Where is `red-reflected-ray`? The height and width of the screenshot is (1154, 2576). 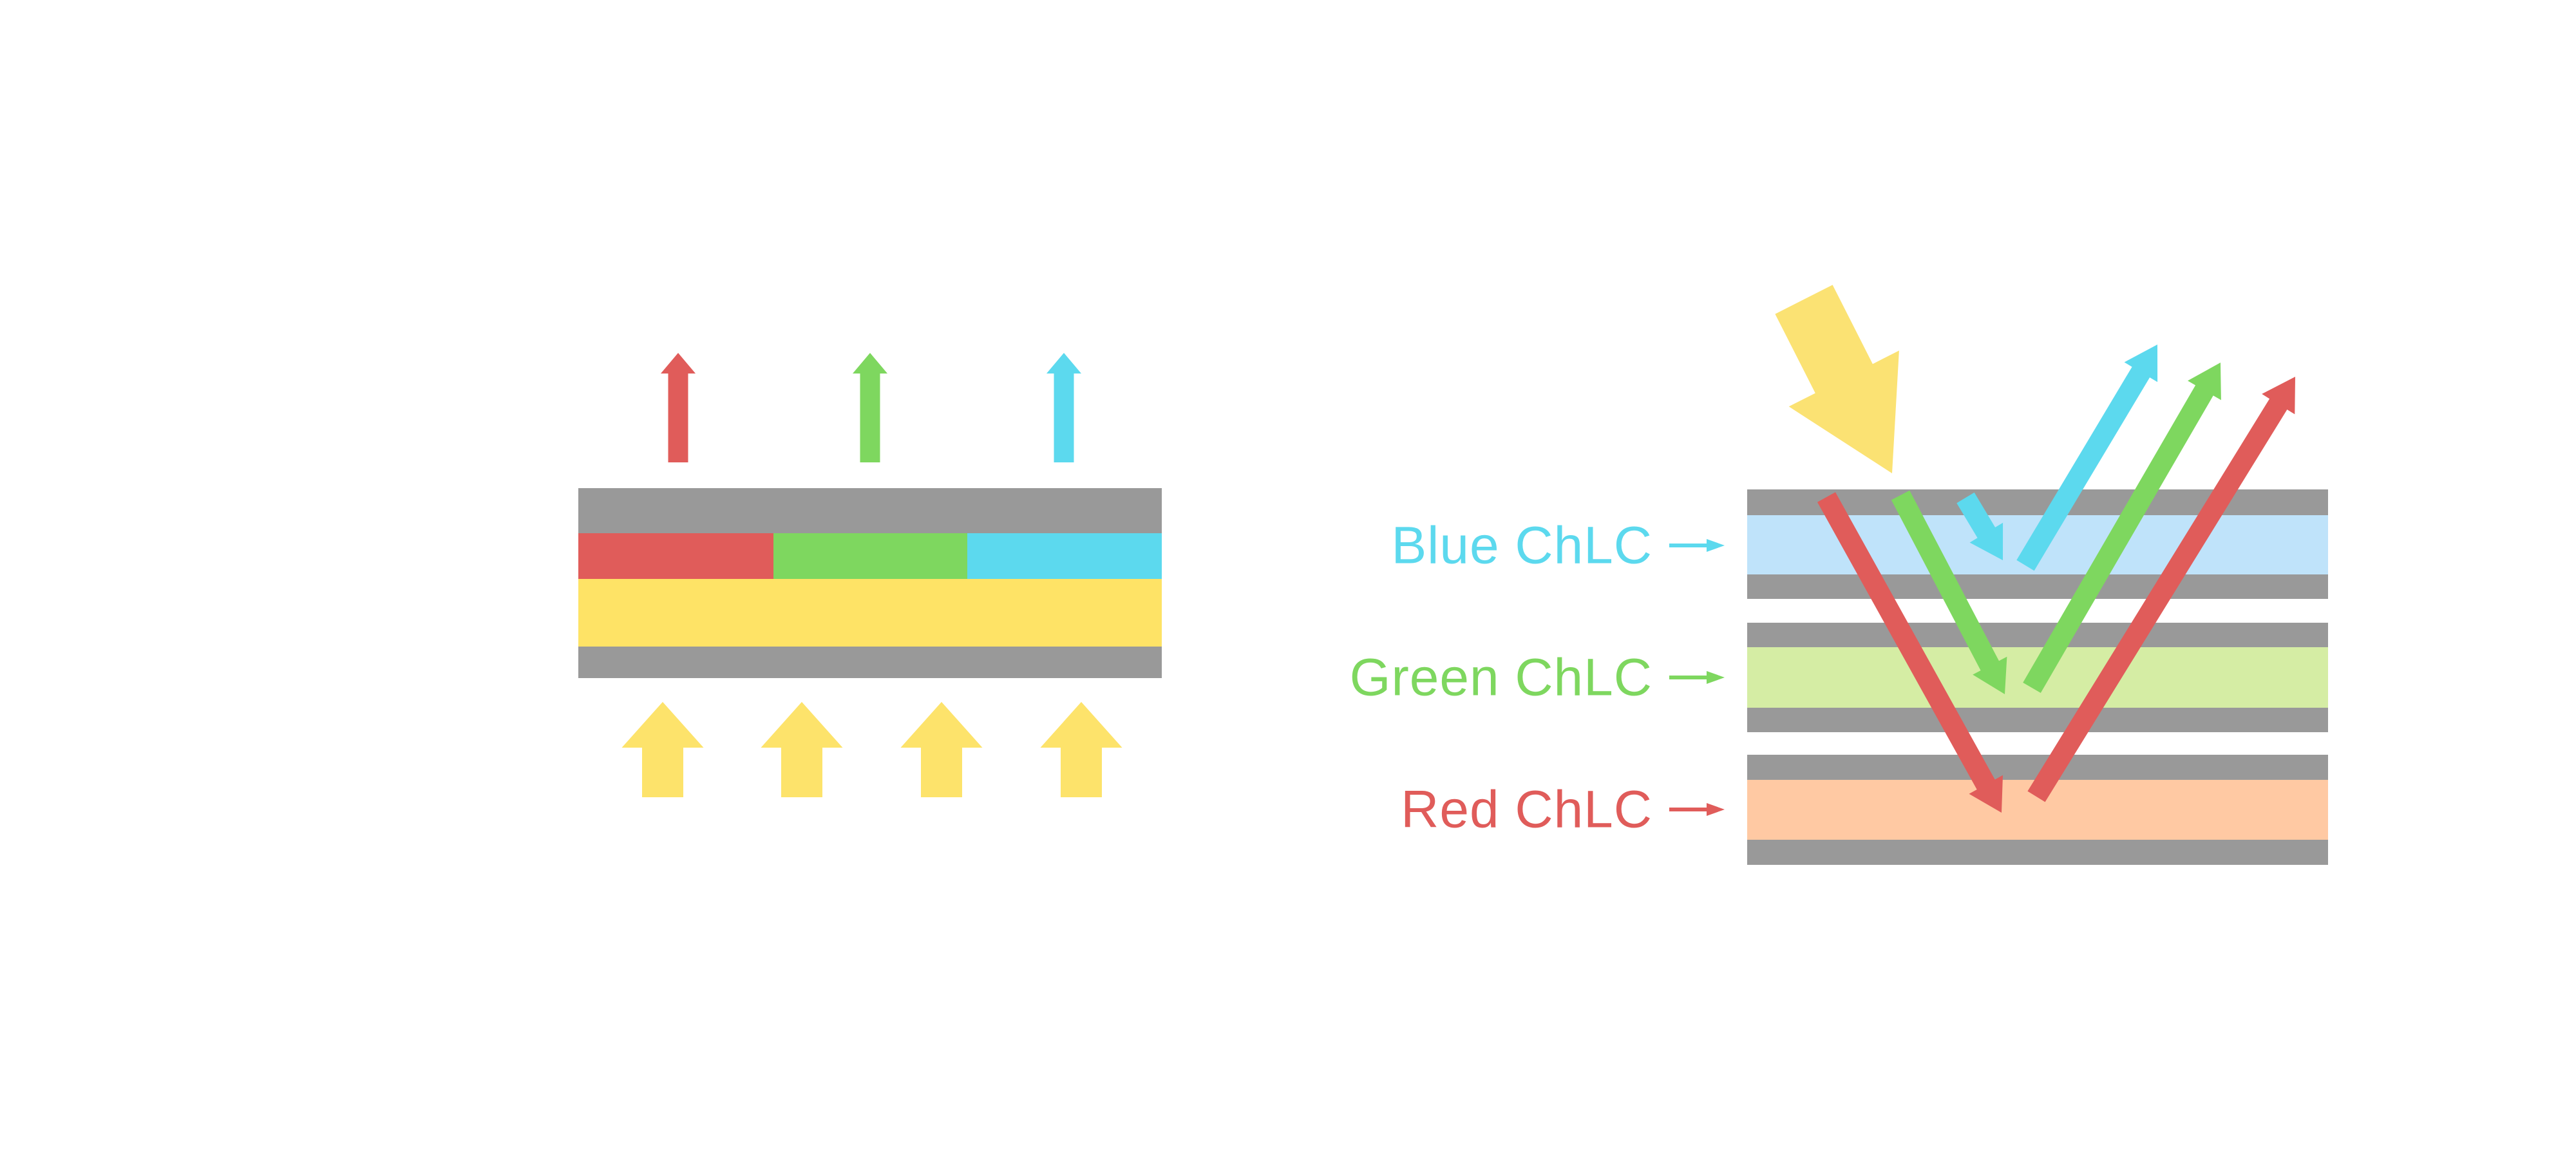
red-reflected-ray is located at coordinates (2161, 589).